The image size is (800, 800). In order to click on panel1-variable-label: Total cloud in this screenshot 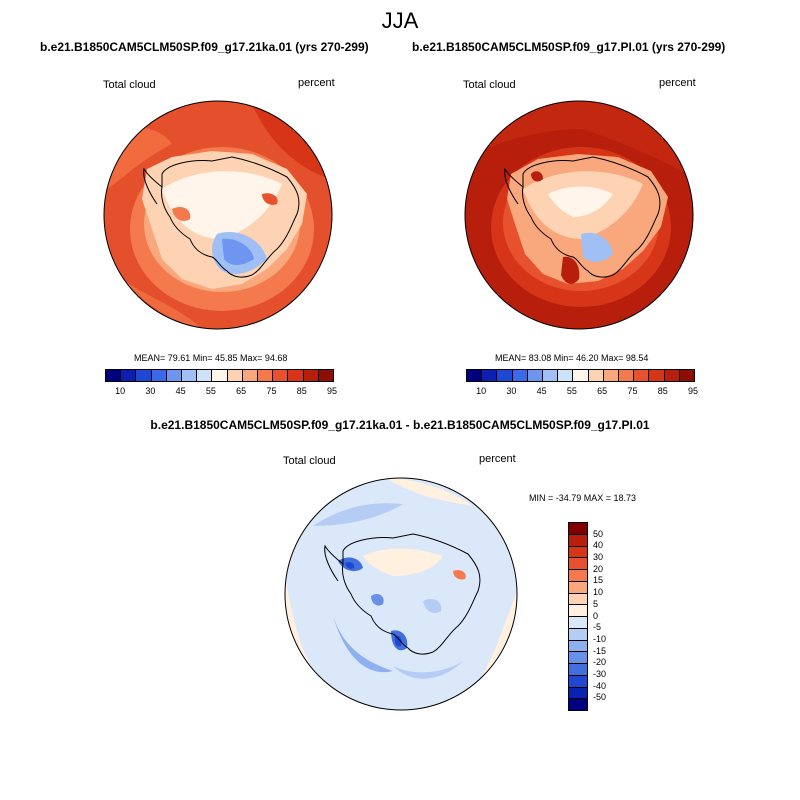, I will do `click(129, 85)`.